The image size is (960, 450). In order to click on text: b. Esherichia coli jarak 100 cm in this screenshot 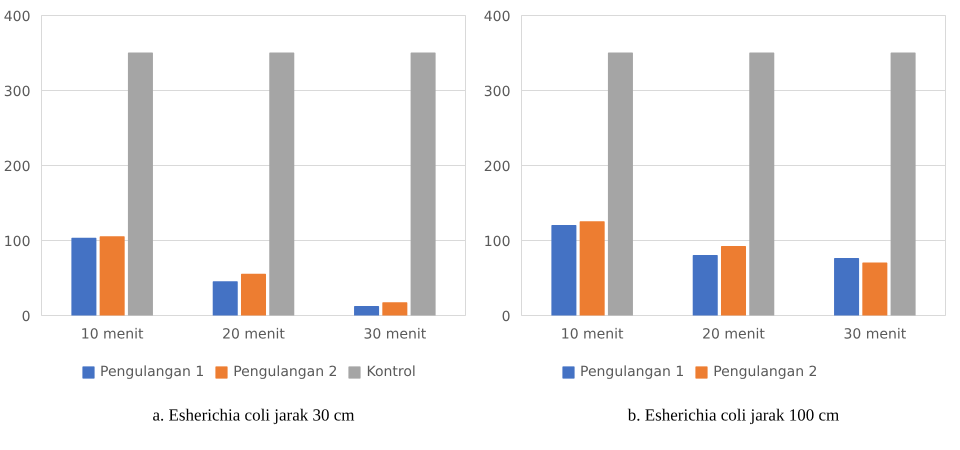, I will do `click(734, 415)`.